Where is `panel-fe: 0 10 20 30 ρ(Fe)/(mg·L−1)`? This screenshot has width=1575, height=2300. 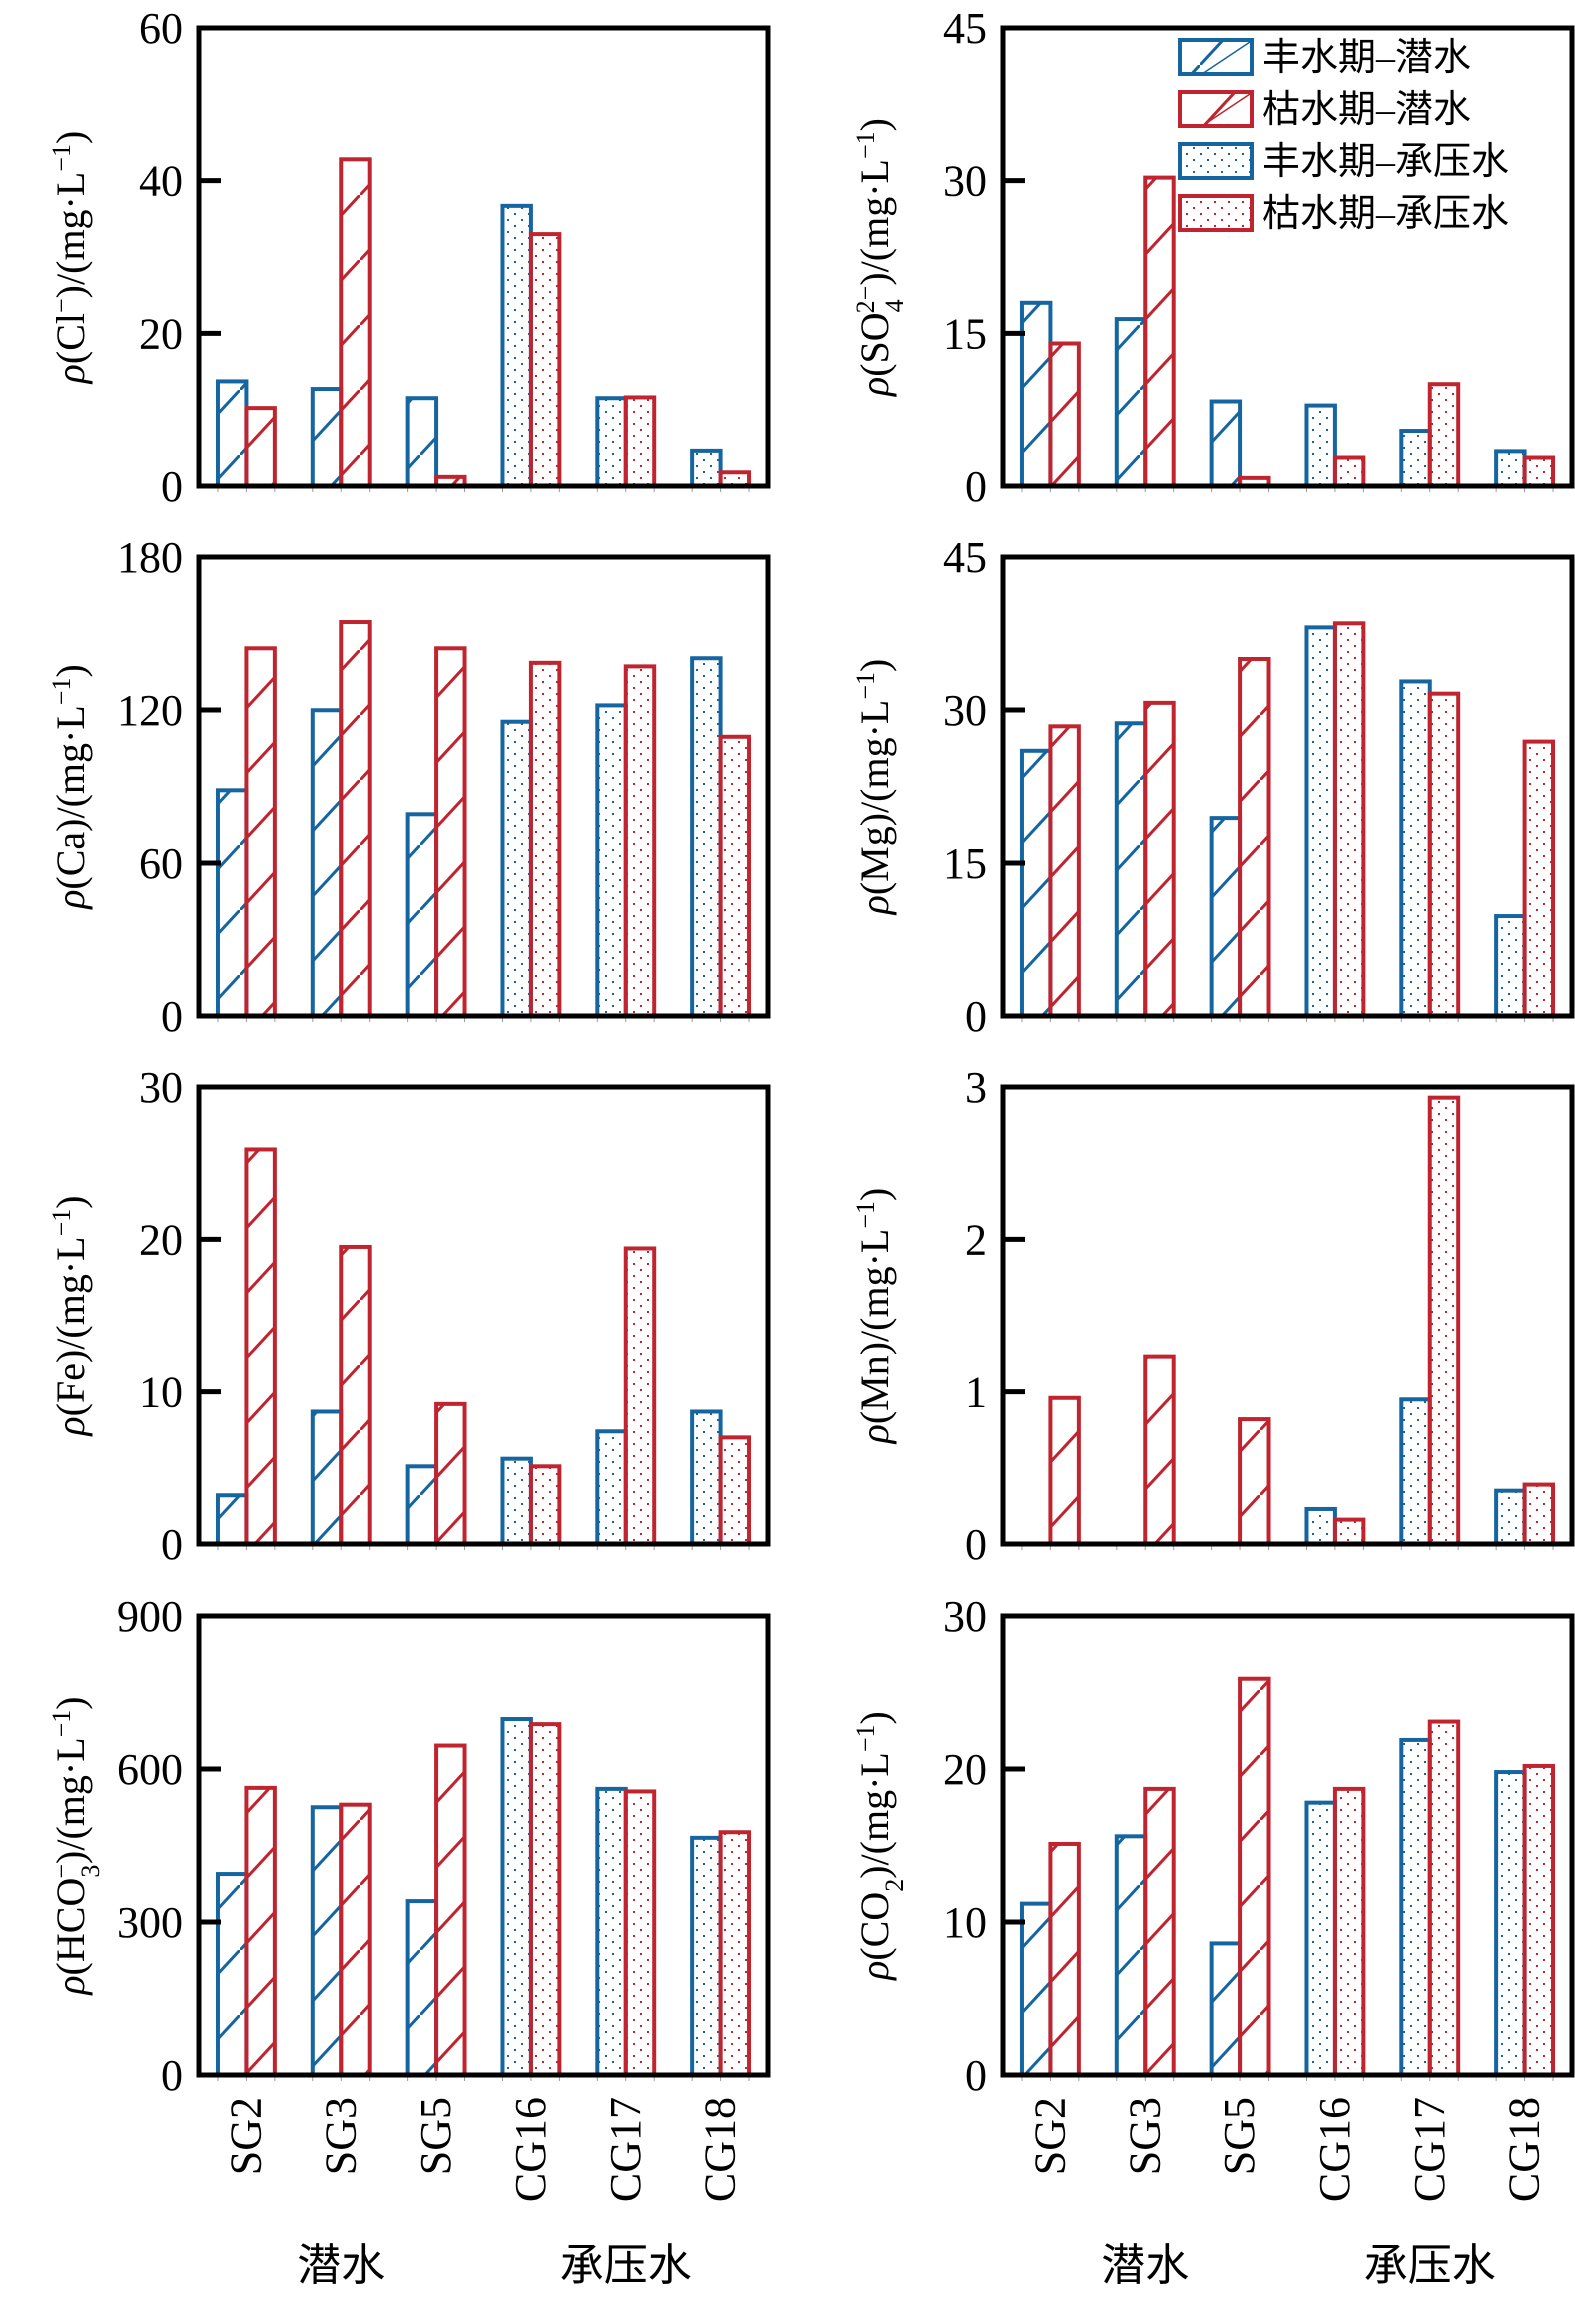 panel-fe: 0 10 20 30 ρ(Fe)/(mg·L−1) is located at coordinates (409, 1316).